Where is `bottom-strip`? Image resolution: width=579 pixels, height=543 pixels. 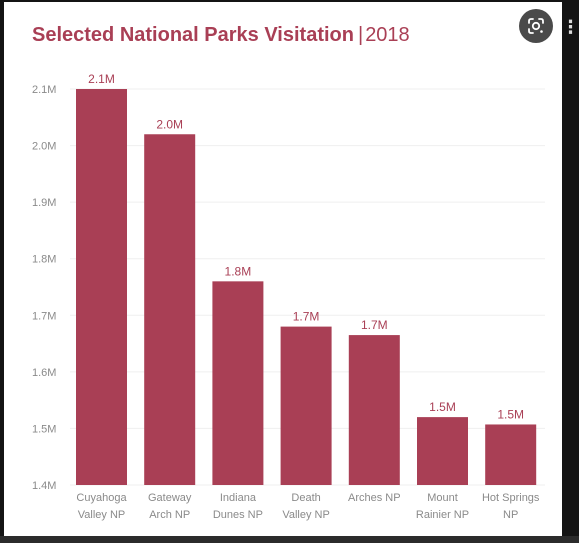 bottom-strip is located at coordinates (289, 539).